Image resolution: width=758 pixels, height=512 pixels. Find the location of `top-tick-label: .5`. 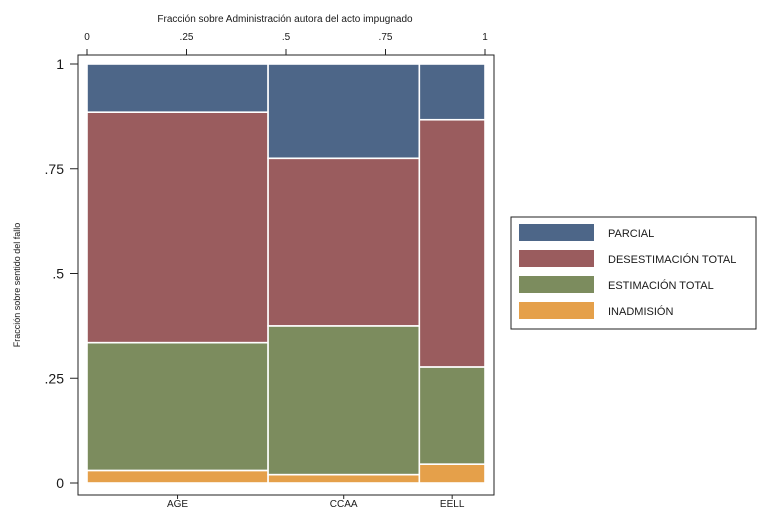

top-tick-label: .5 is located at coordinates (286, 37).